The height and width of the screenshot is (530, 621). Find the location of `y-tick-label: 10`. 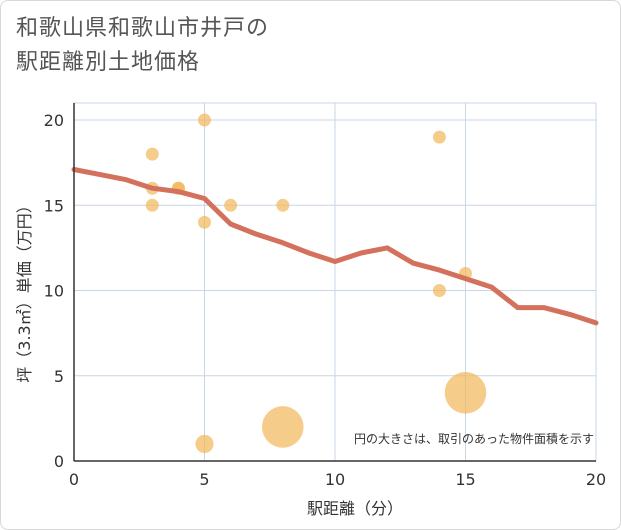

y-tick-label: 10 is located at coordinates (54, 291).